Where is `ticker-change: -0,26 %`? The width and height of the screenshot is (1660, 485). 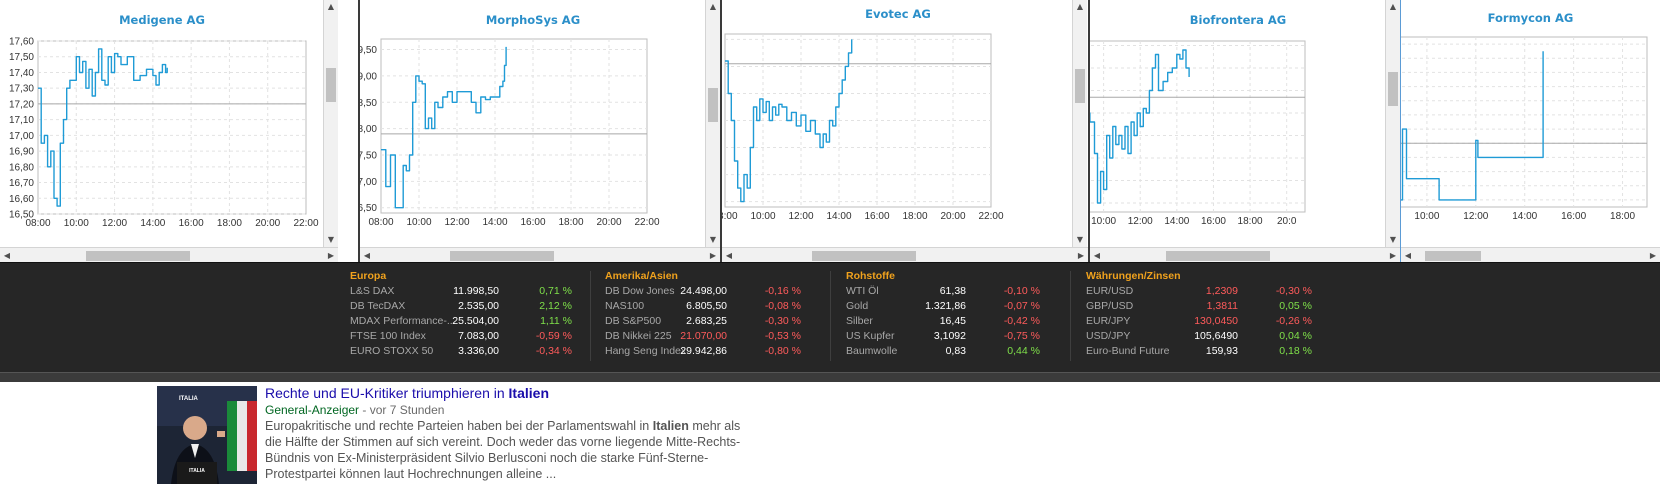
ticker-change: -0,26 % is located at coordinates (1293, 321).